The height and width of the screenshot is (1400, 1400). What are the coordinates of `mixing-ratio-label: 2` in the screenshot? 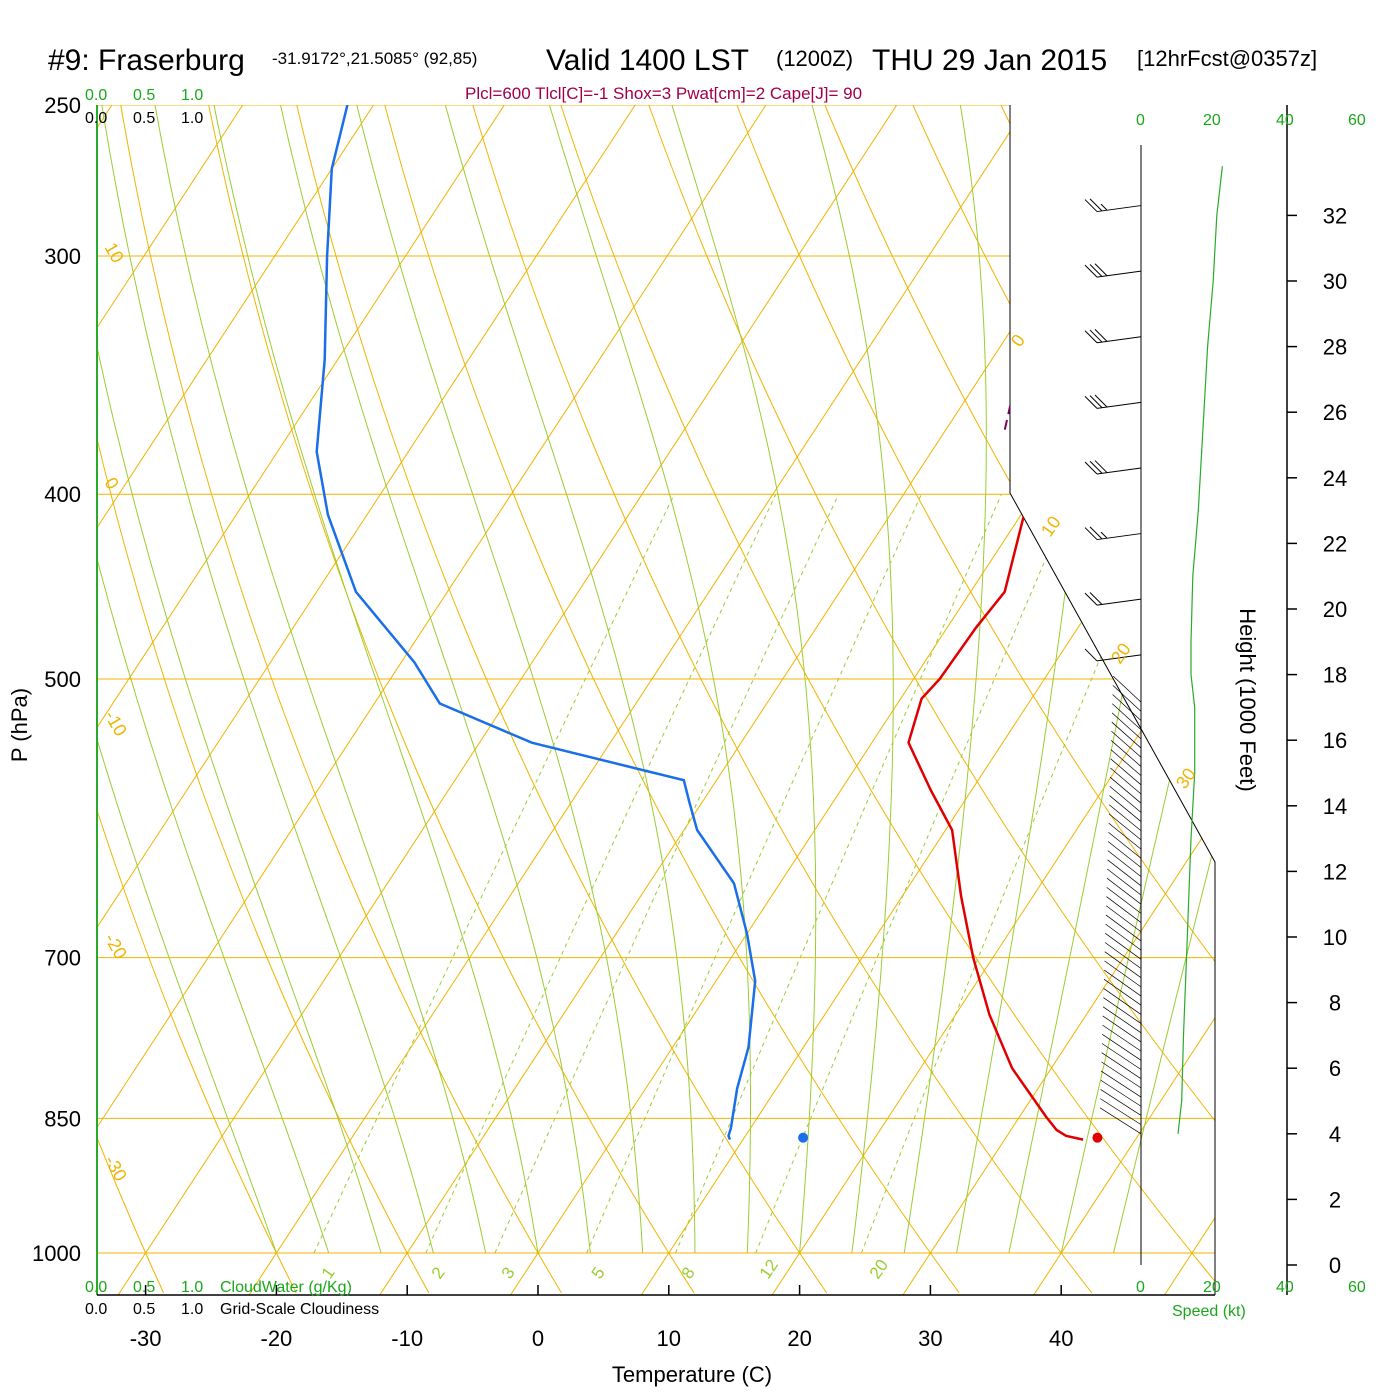 It's located at (438, 1273).